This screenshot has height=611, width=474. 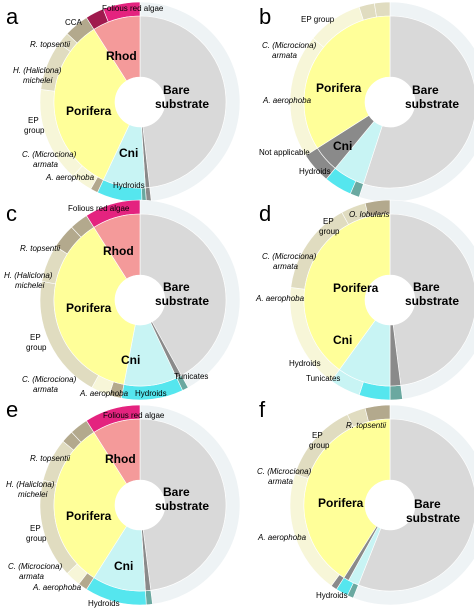 What do you see at coordinates (329, 231) in the screenshot?
I see `d-ep-label-2: group` at bounding box center [329, 231].